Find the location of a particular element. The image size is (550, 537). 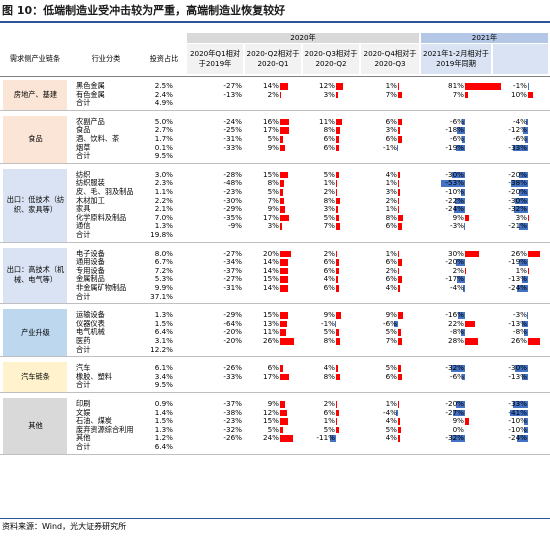

value-q121: -30% is located at coordinates (517, 200).